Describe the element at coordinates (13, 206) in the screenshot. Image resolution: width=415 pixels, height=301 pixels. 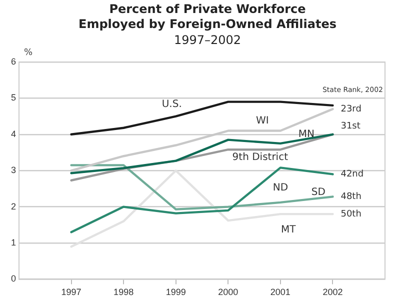
I see `y-tick-label: 2` at that location.